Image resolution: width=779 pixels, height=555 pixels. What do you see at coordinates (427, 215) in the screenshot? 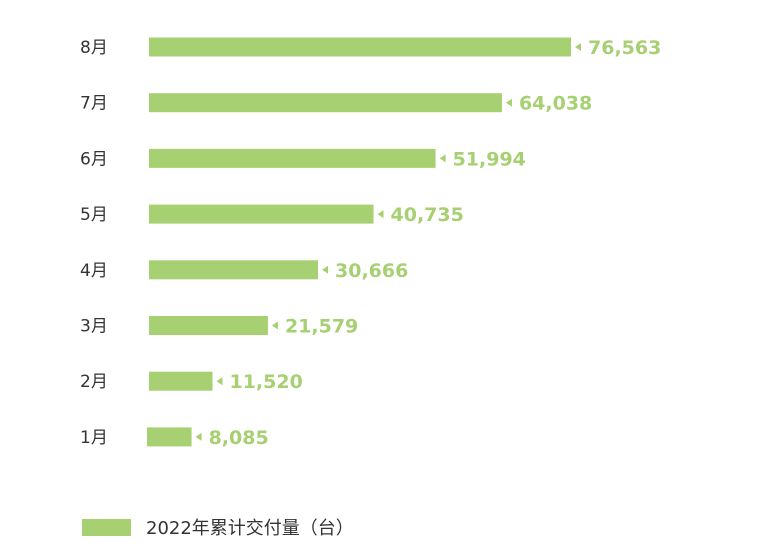
I see `value-label: 40,735` at bounding box center [427, 215].